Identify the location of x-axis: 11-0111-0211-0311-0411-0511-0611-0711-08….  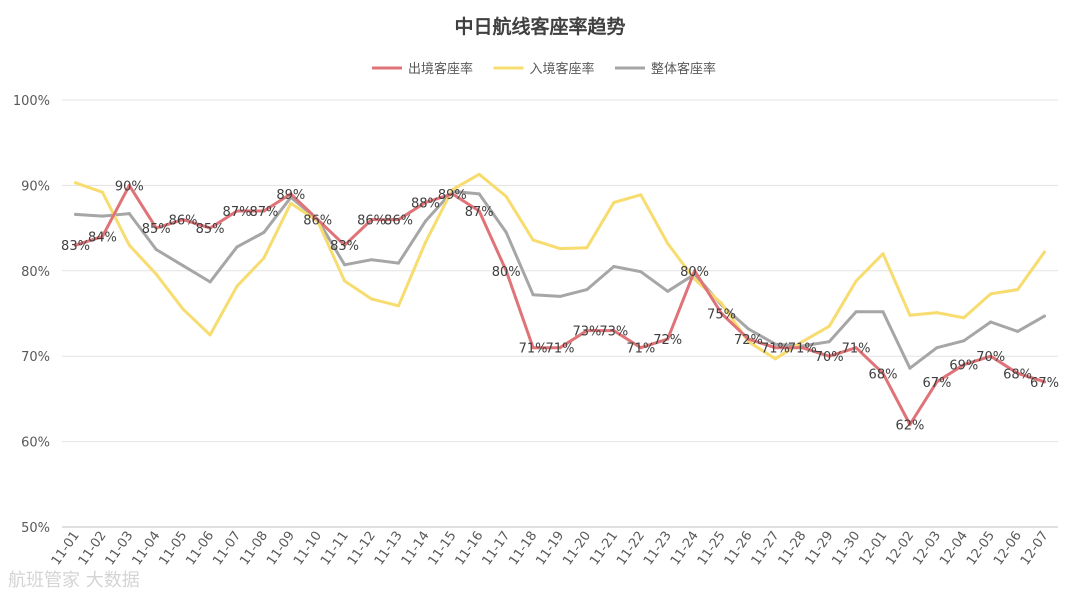
(550, 549).